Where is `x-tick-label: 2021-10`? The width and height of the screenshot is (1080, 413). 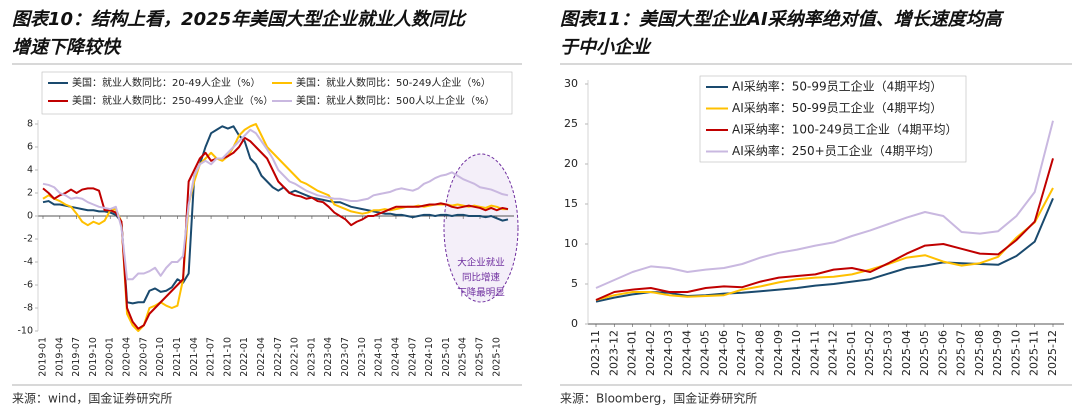 x-tick-label: 2021-10 is located at coordinates (227, 357).